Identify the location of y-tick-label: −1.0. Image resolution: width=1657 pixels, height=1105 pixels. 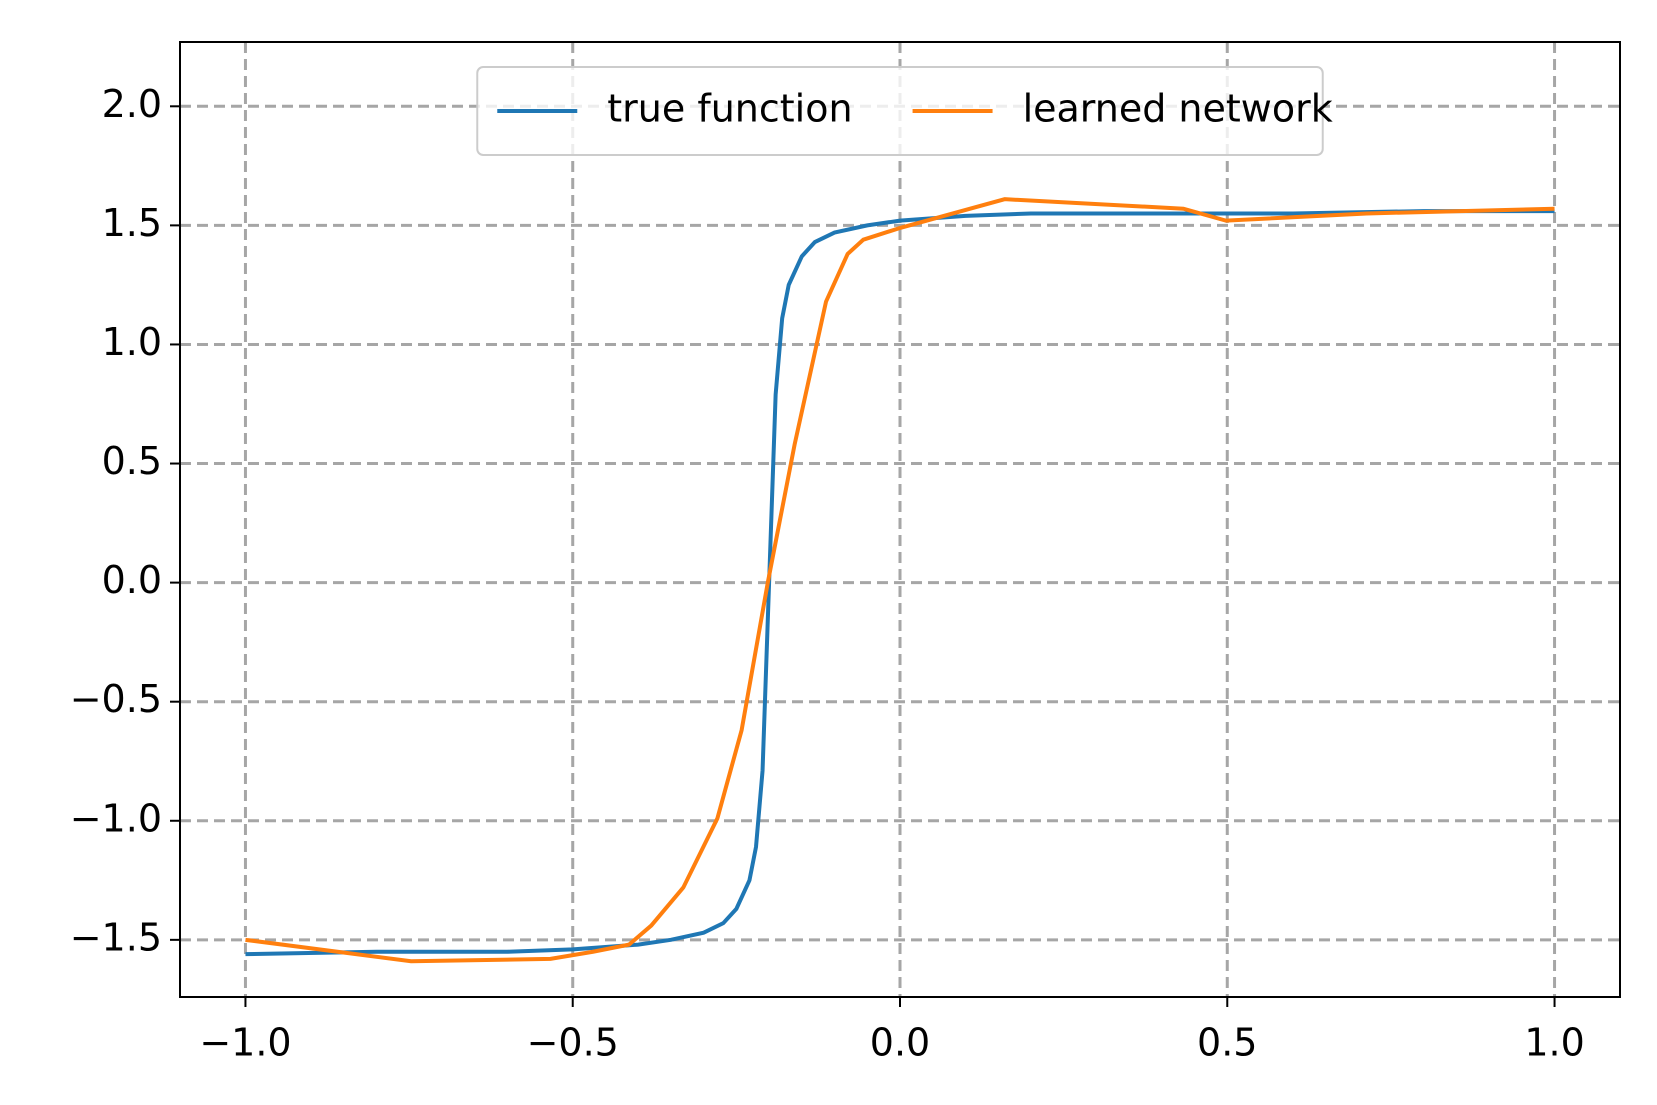
(116, 818).